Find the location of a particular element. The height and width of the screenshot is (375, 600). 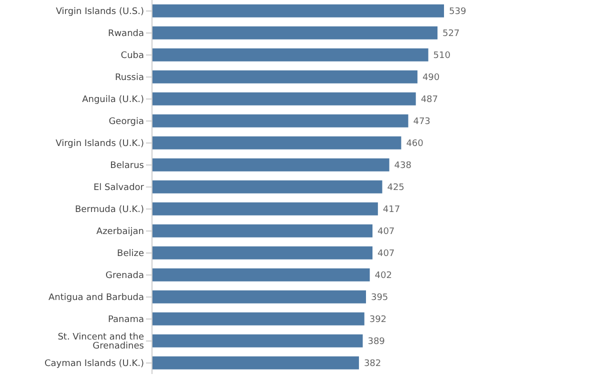

y-tick-label: Panama is located at coordinates (126, 320).